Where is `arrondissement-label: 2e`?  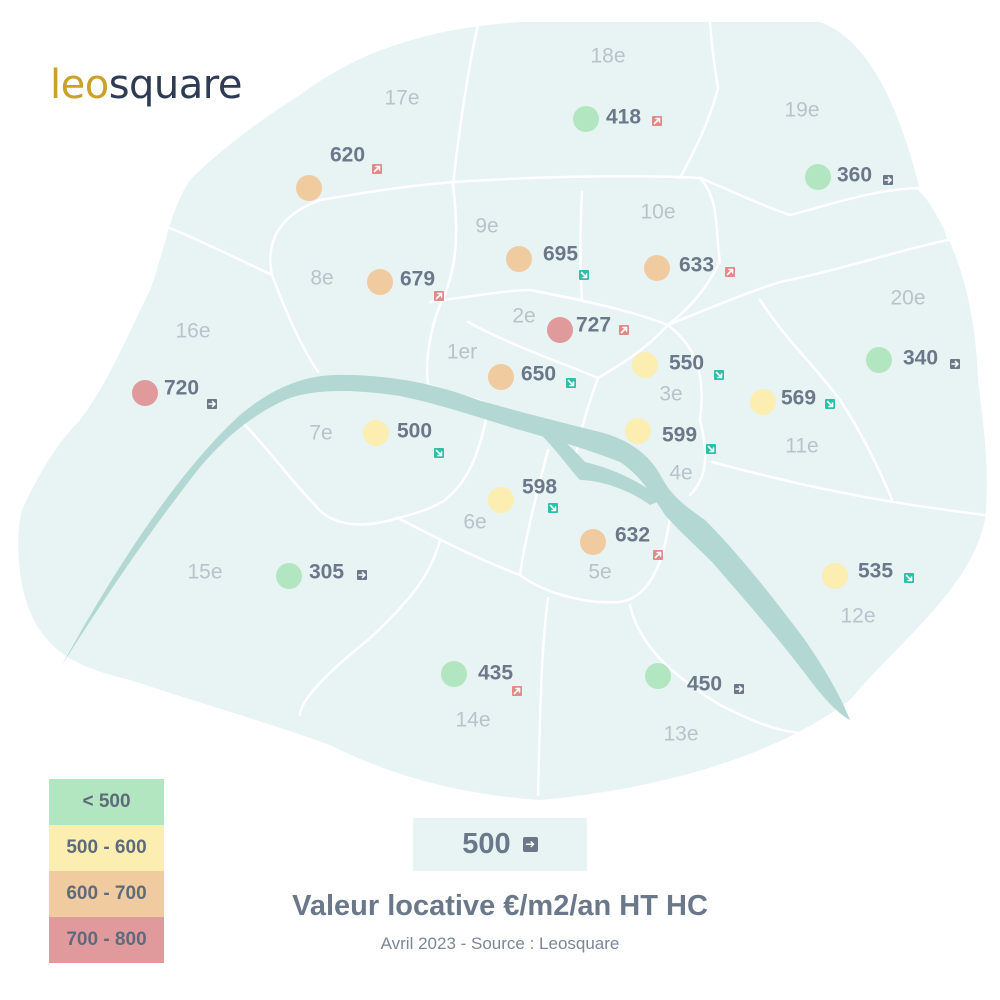 arrondissement-label: 2e is located at coordinates (523, 316).